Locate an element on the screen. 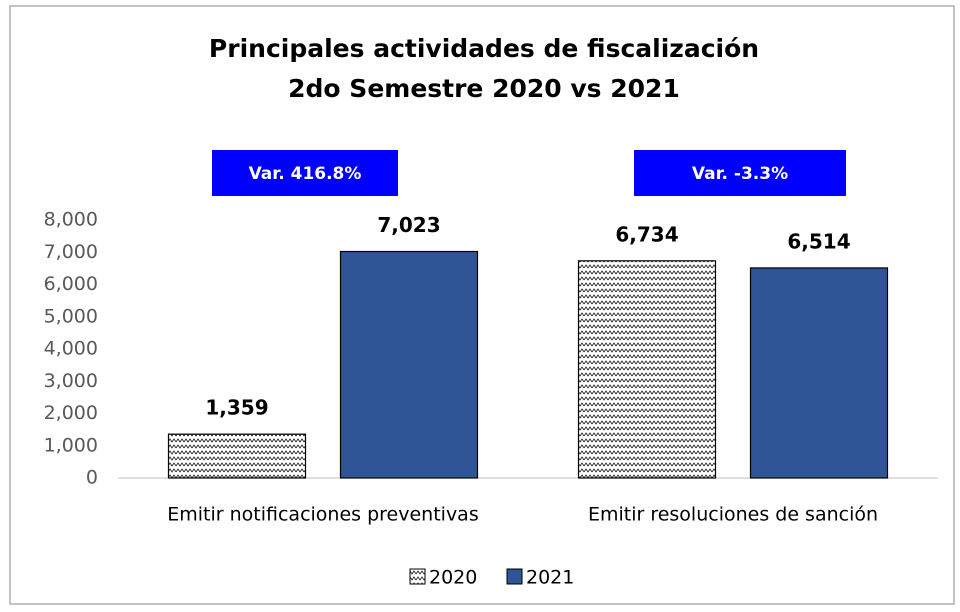  x-tick-label: Emitir resoluciones de sanción is located at coordinates (733, 515).